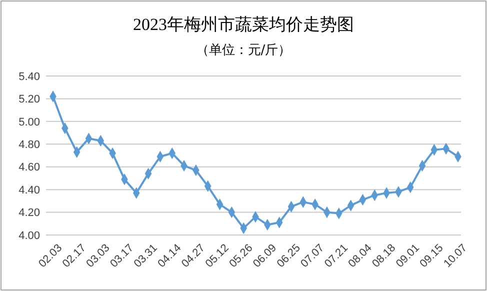 The width and height of the screenshot is (487, 291). Describe the element at coordinates (29, 76) in the screenshot. I see `y-tick-label: 5.40` at that location.